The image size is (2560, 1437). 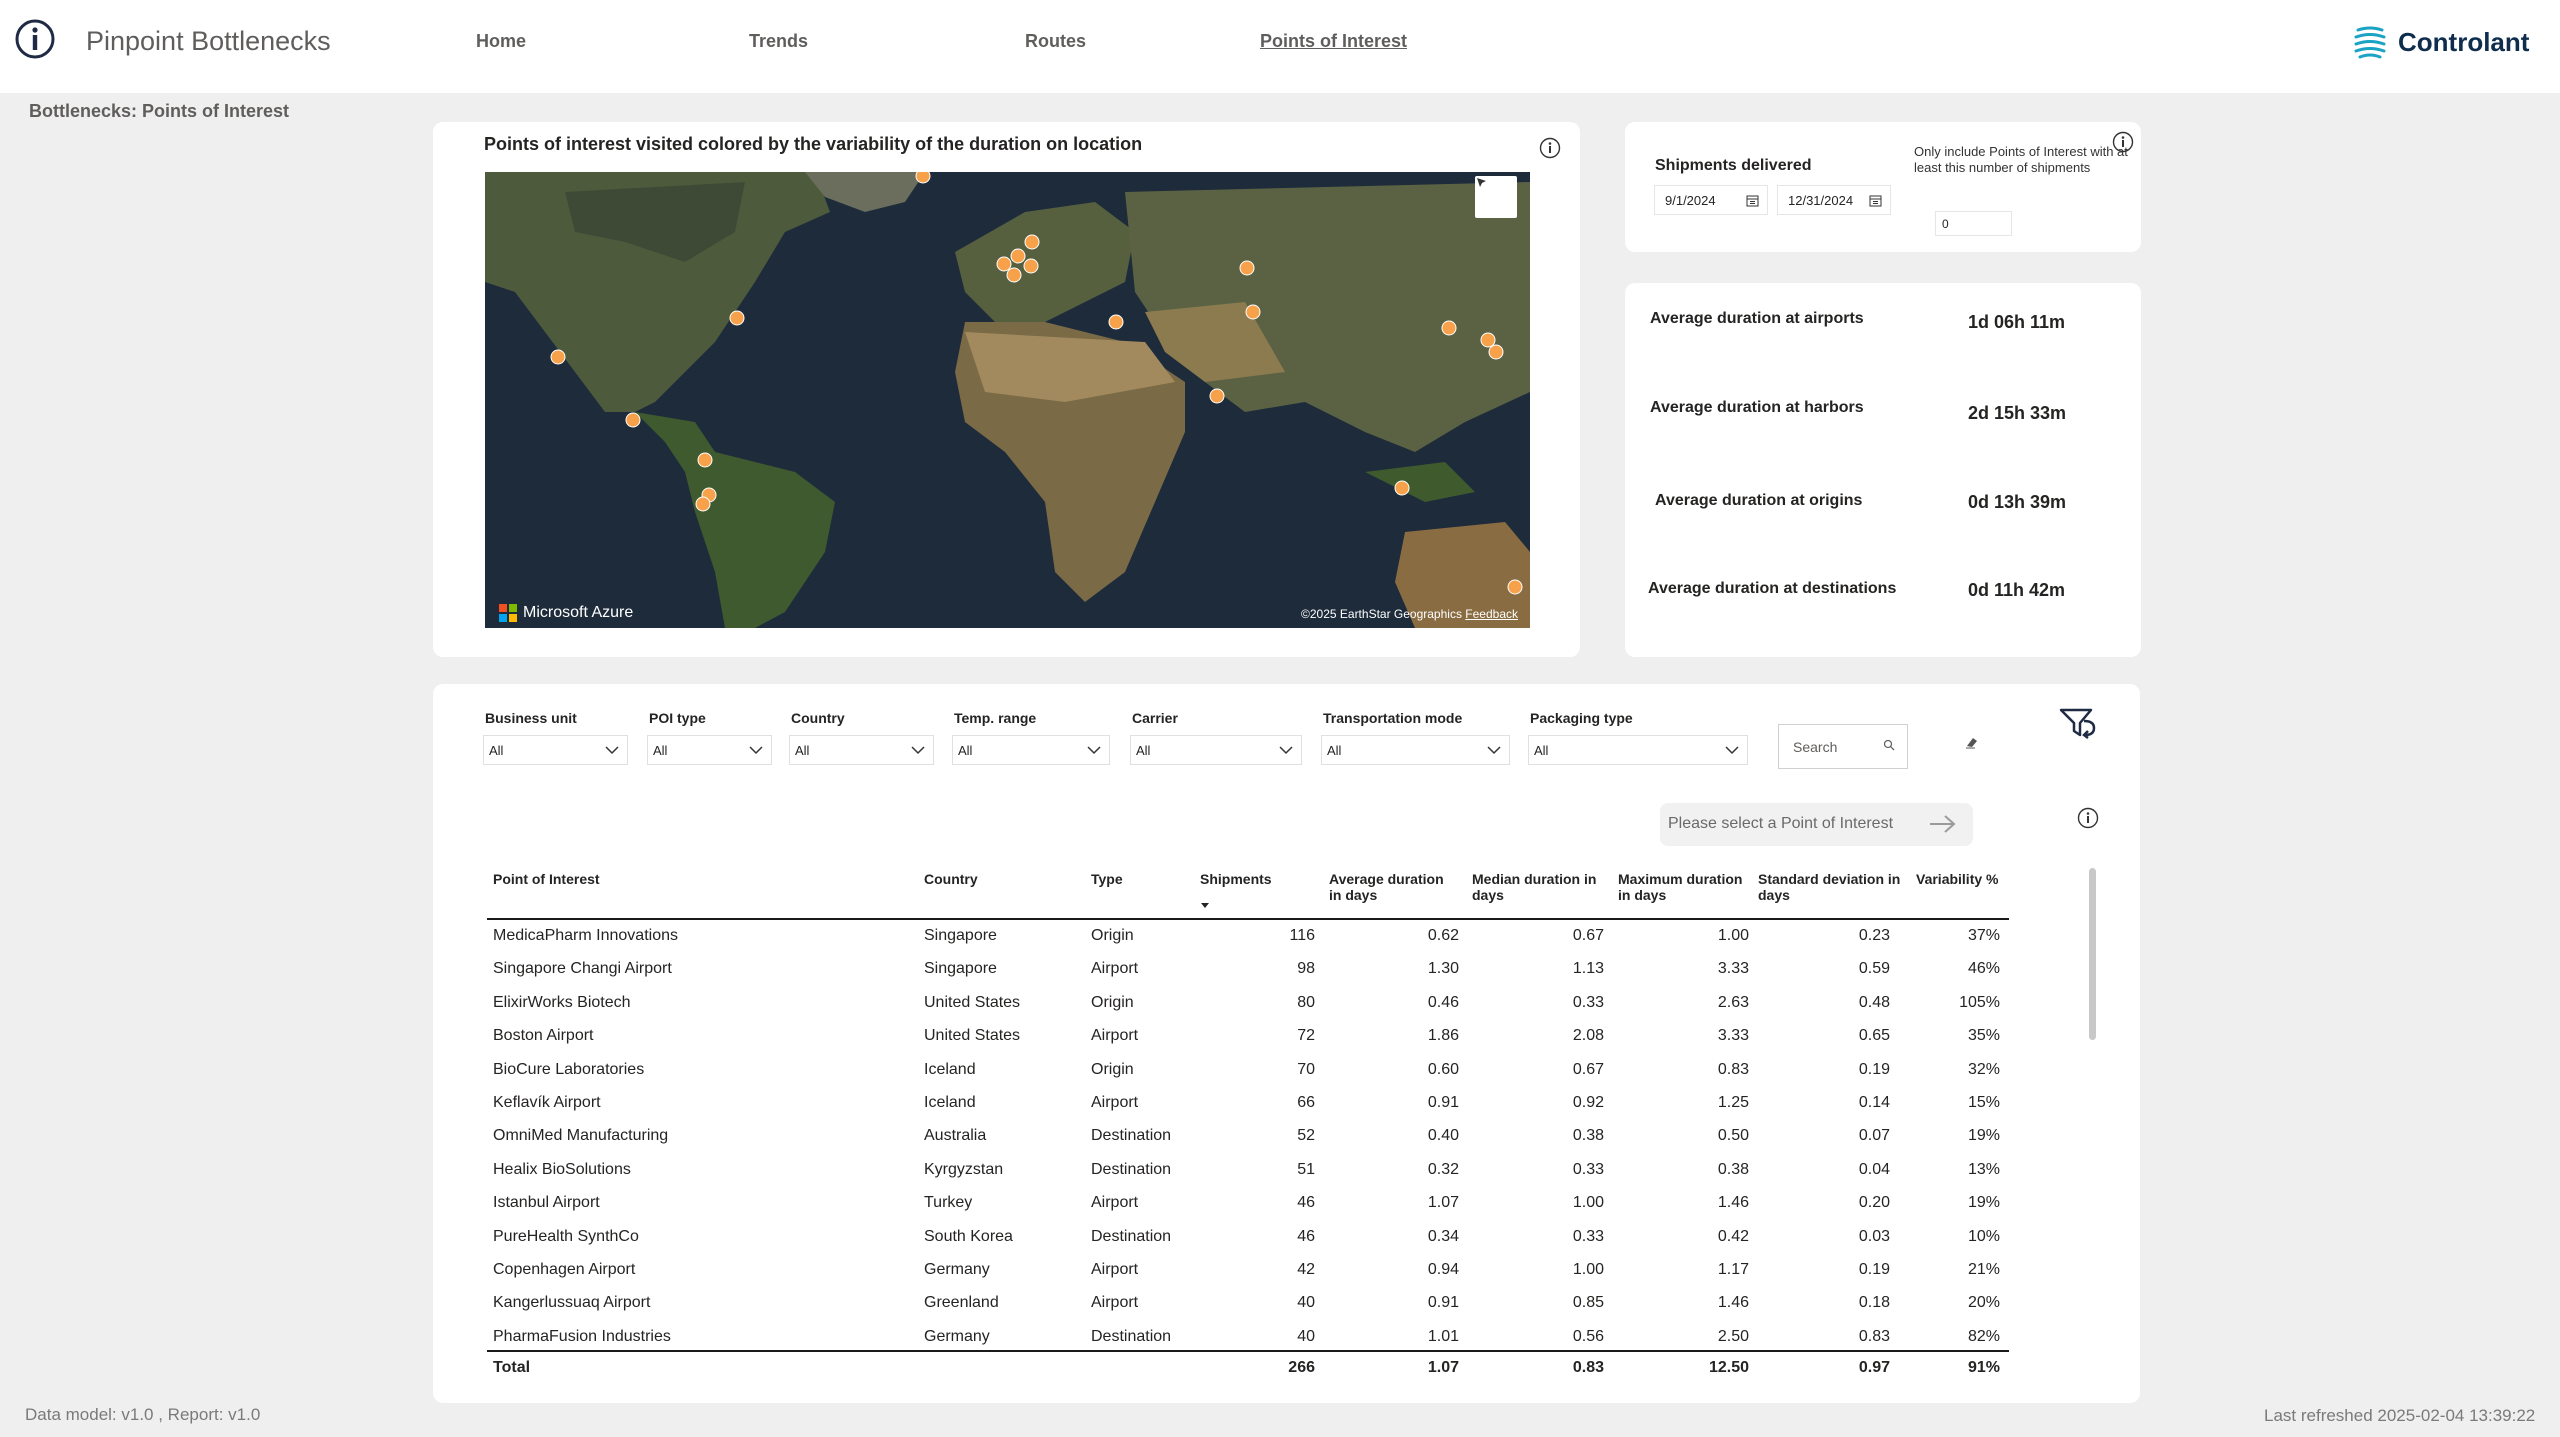 What do you see at coordinates (1306, 1269) in the screenshot?
I see `cell-shipments: 42` at bounding box center [1306, 1269].